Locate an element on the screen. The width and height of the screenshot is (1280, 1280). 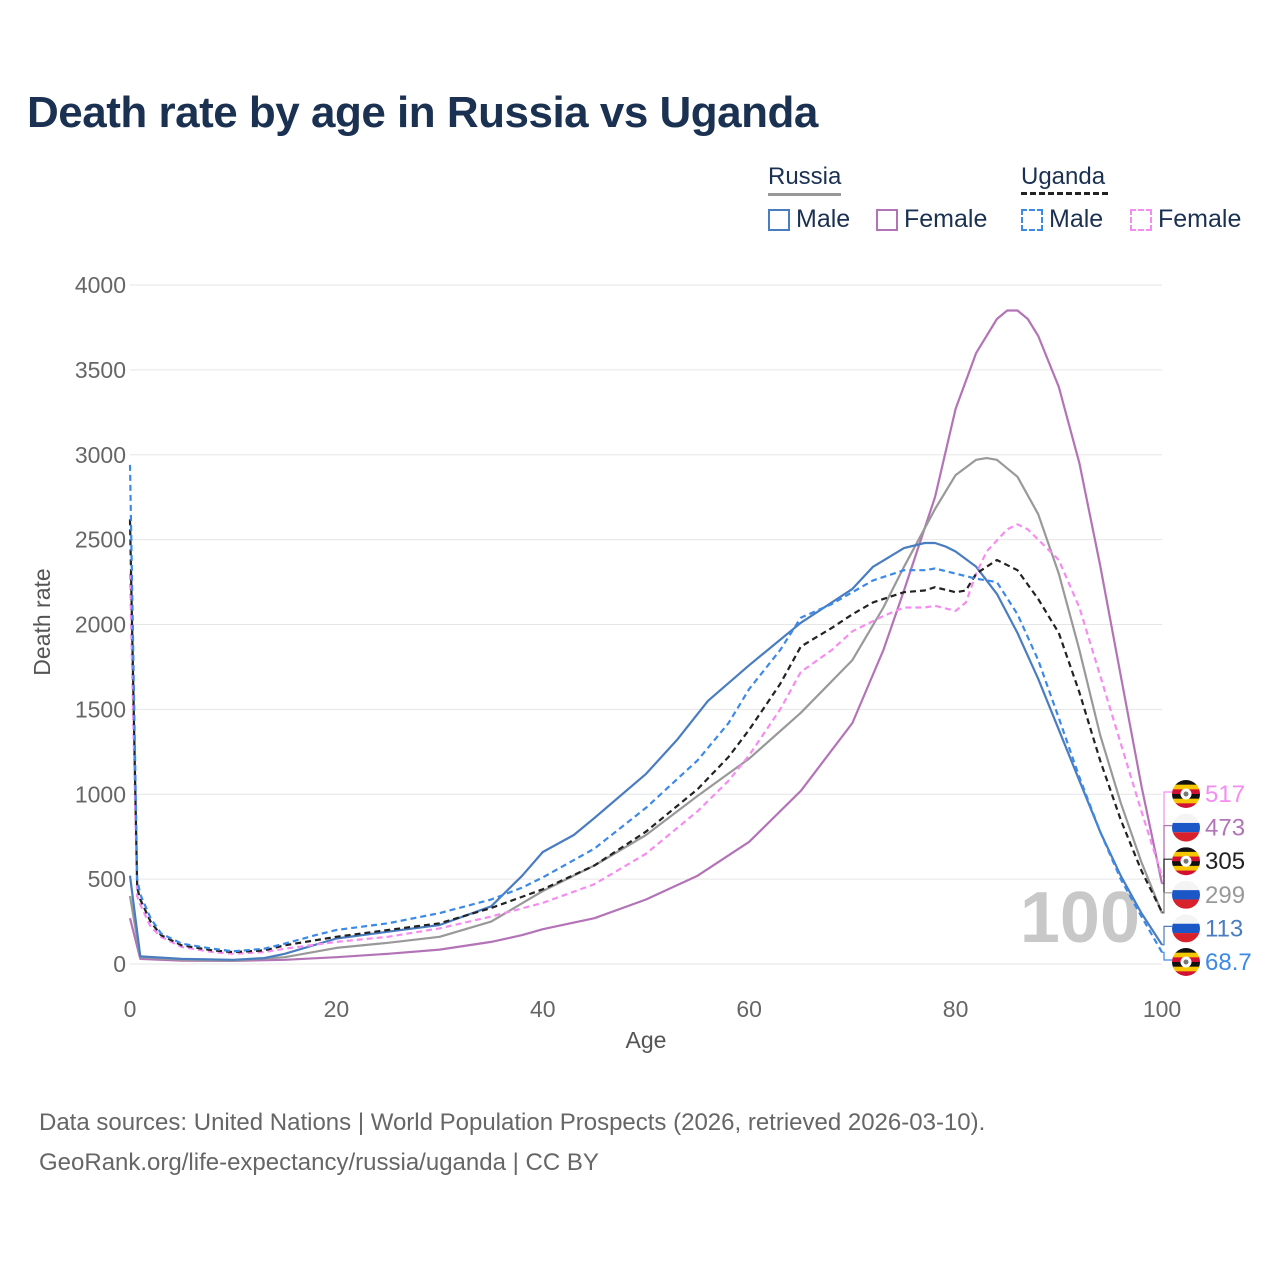
legend-label-russia-male: Male is located at coordinates (823, 219).